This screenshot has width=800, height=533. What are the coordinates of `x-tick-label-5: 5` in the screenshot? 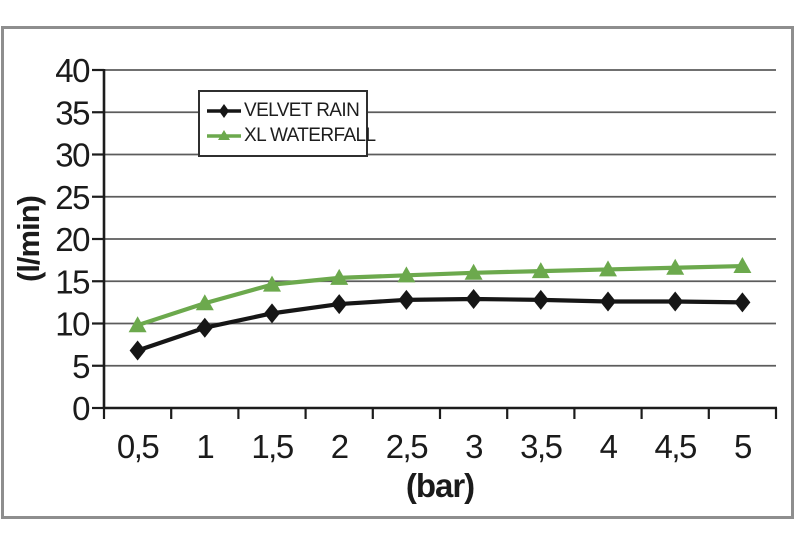 It's located at (742, 446).